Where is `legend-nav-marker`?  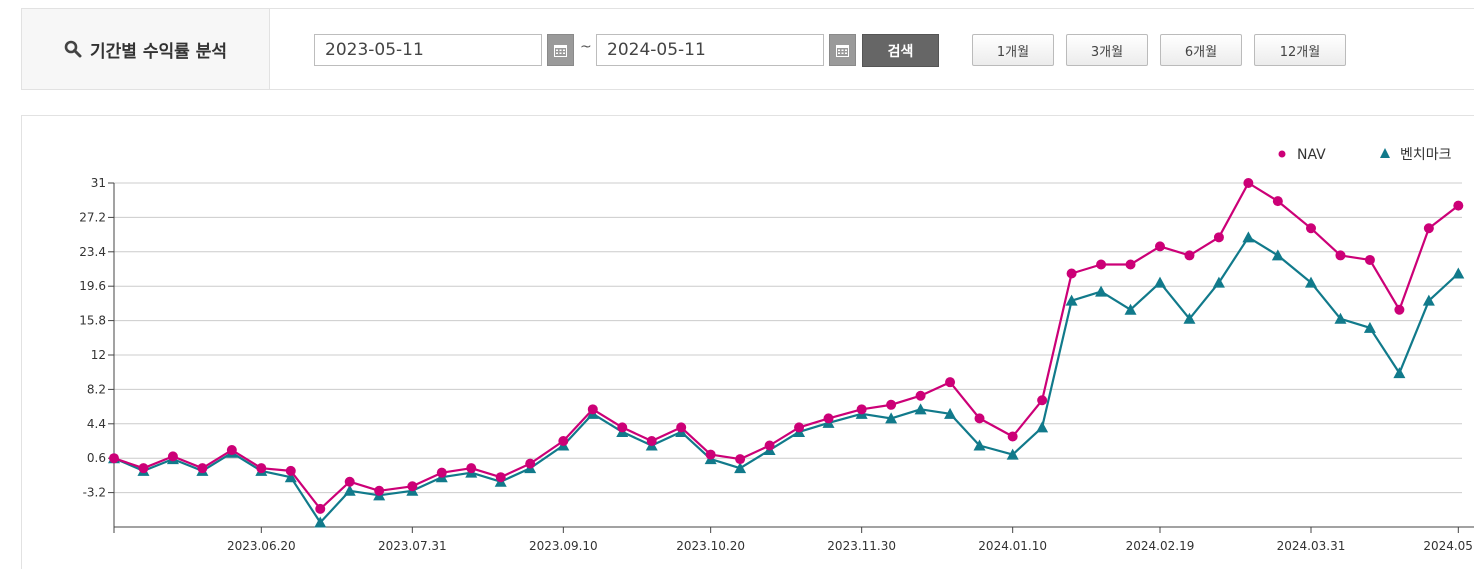
legend-nav-marker is located at coordinates (1282, 154).